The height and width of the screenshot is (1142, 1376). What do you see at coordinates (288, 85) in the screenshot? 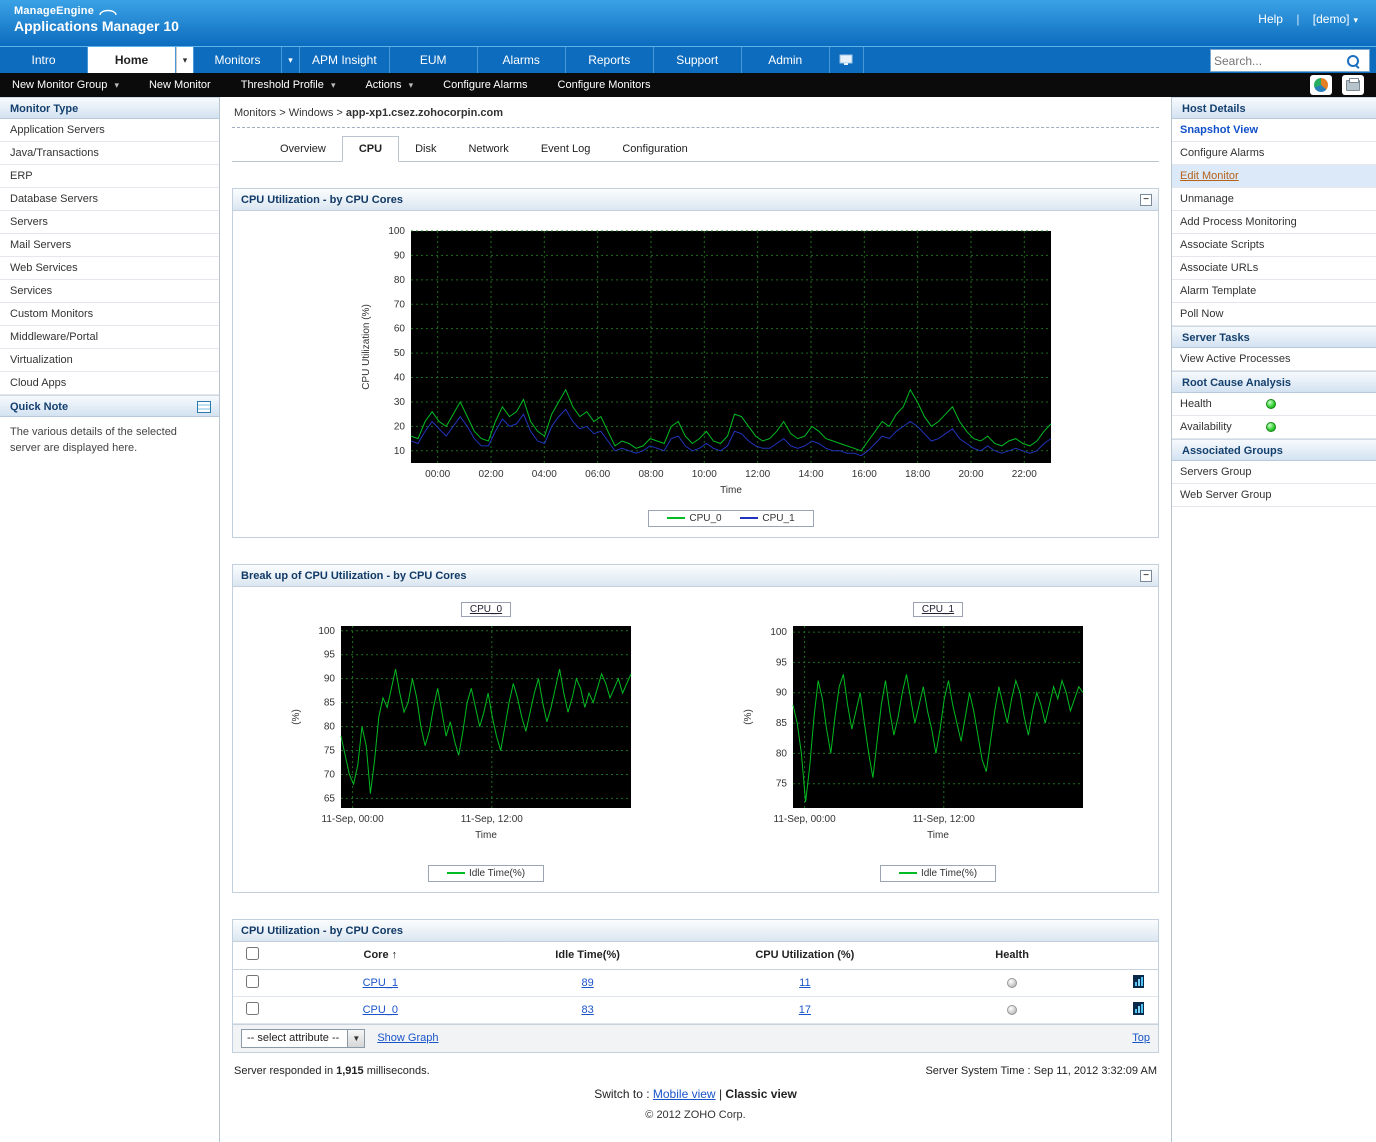
I see `threshold-profile-menu: Threshold Profile ▾` at bounding box center [288, 85].